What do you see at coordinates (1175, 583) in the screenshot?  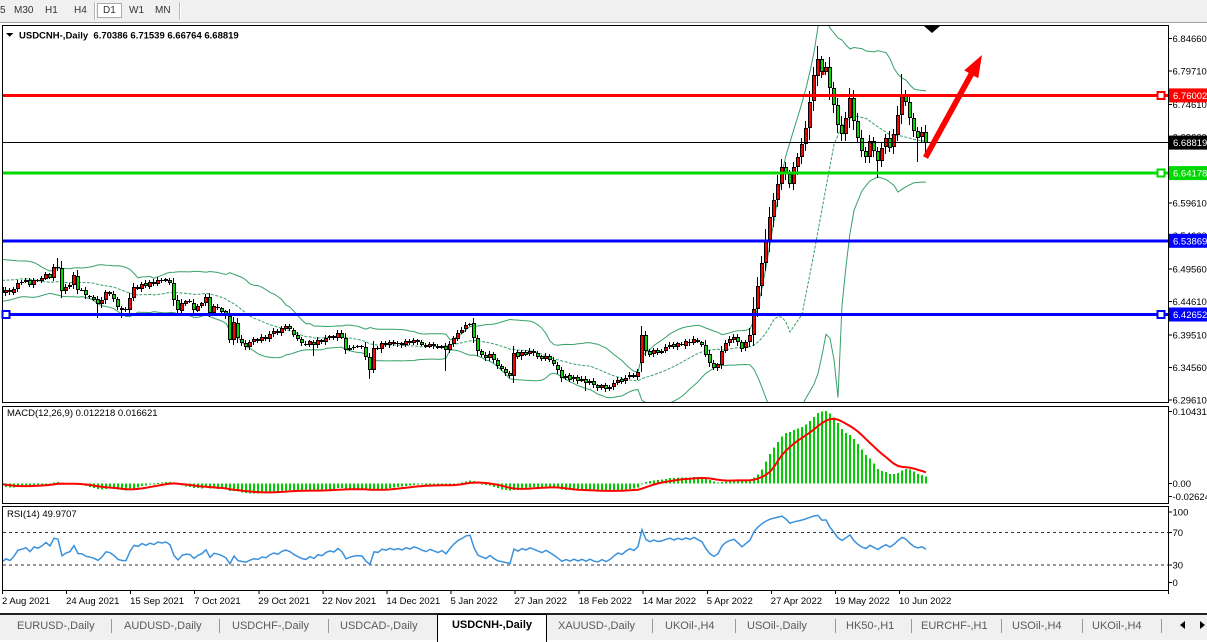 I see `svg-text: 0` at bounding box center [1175, 583].